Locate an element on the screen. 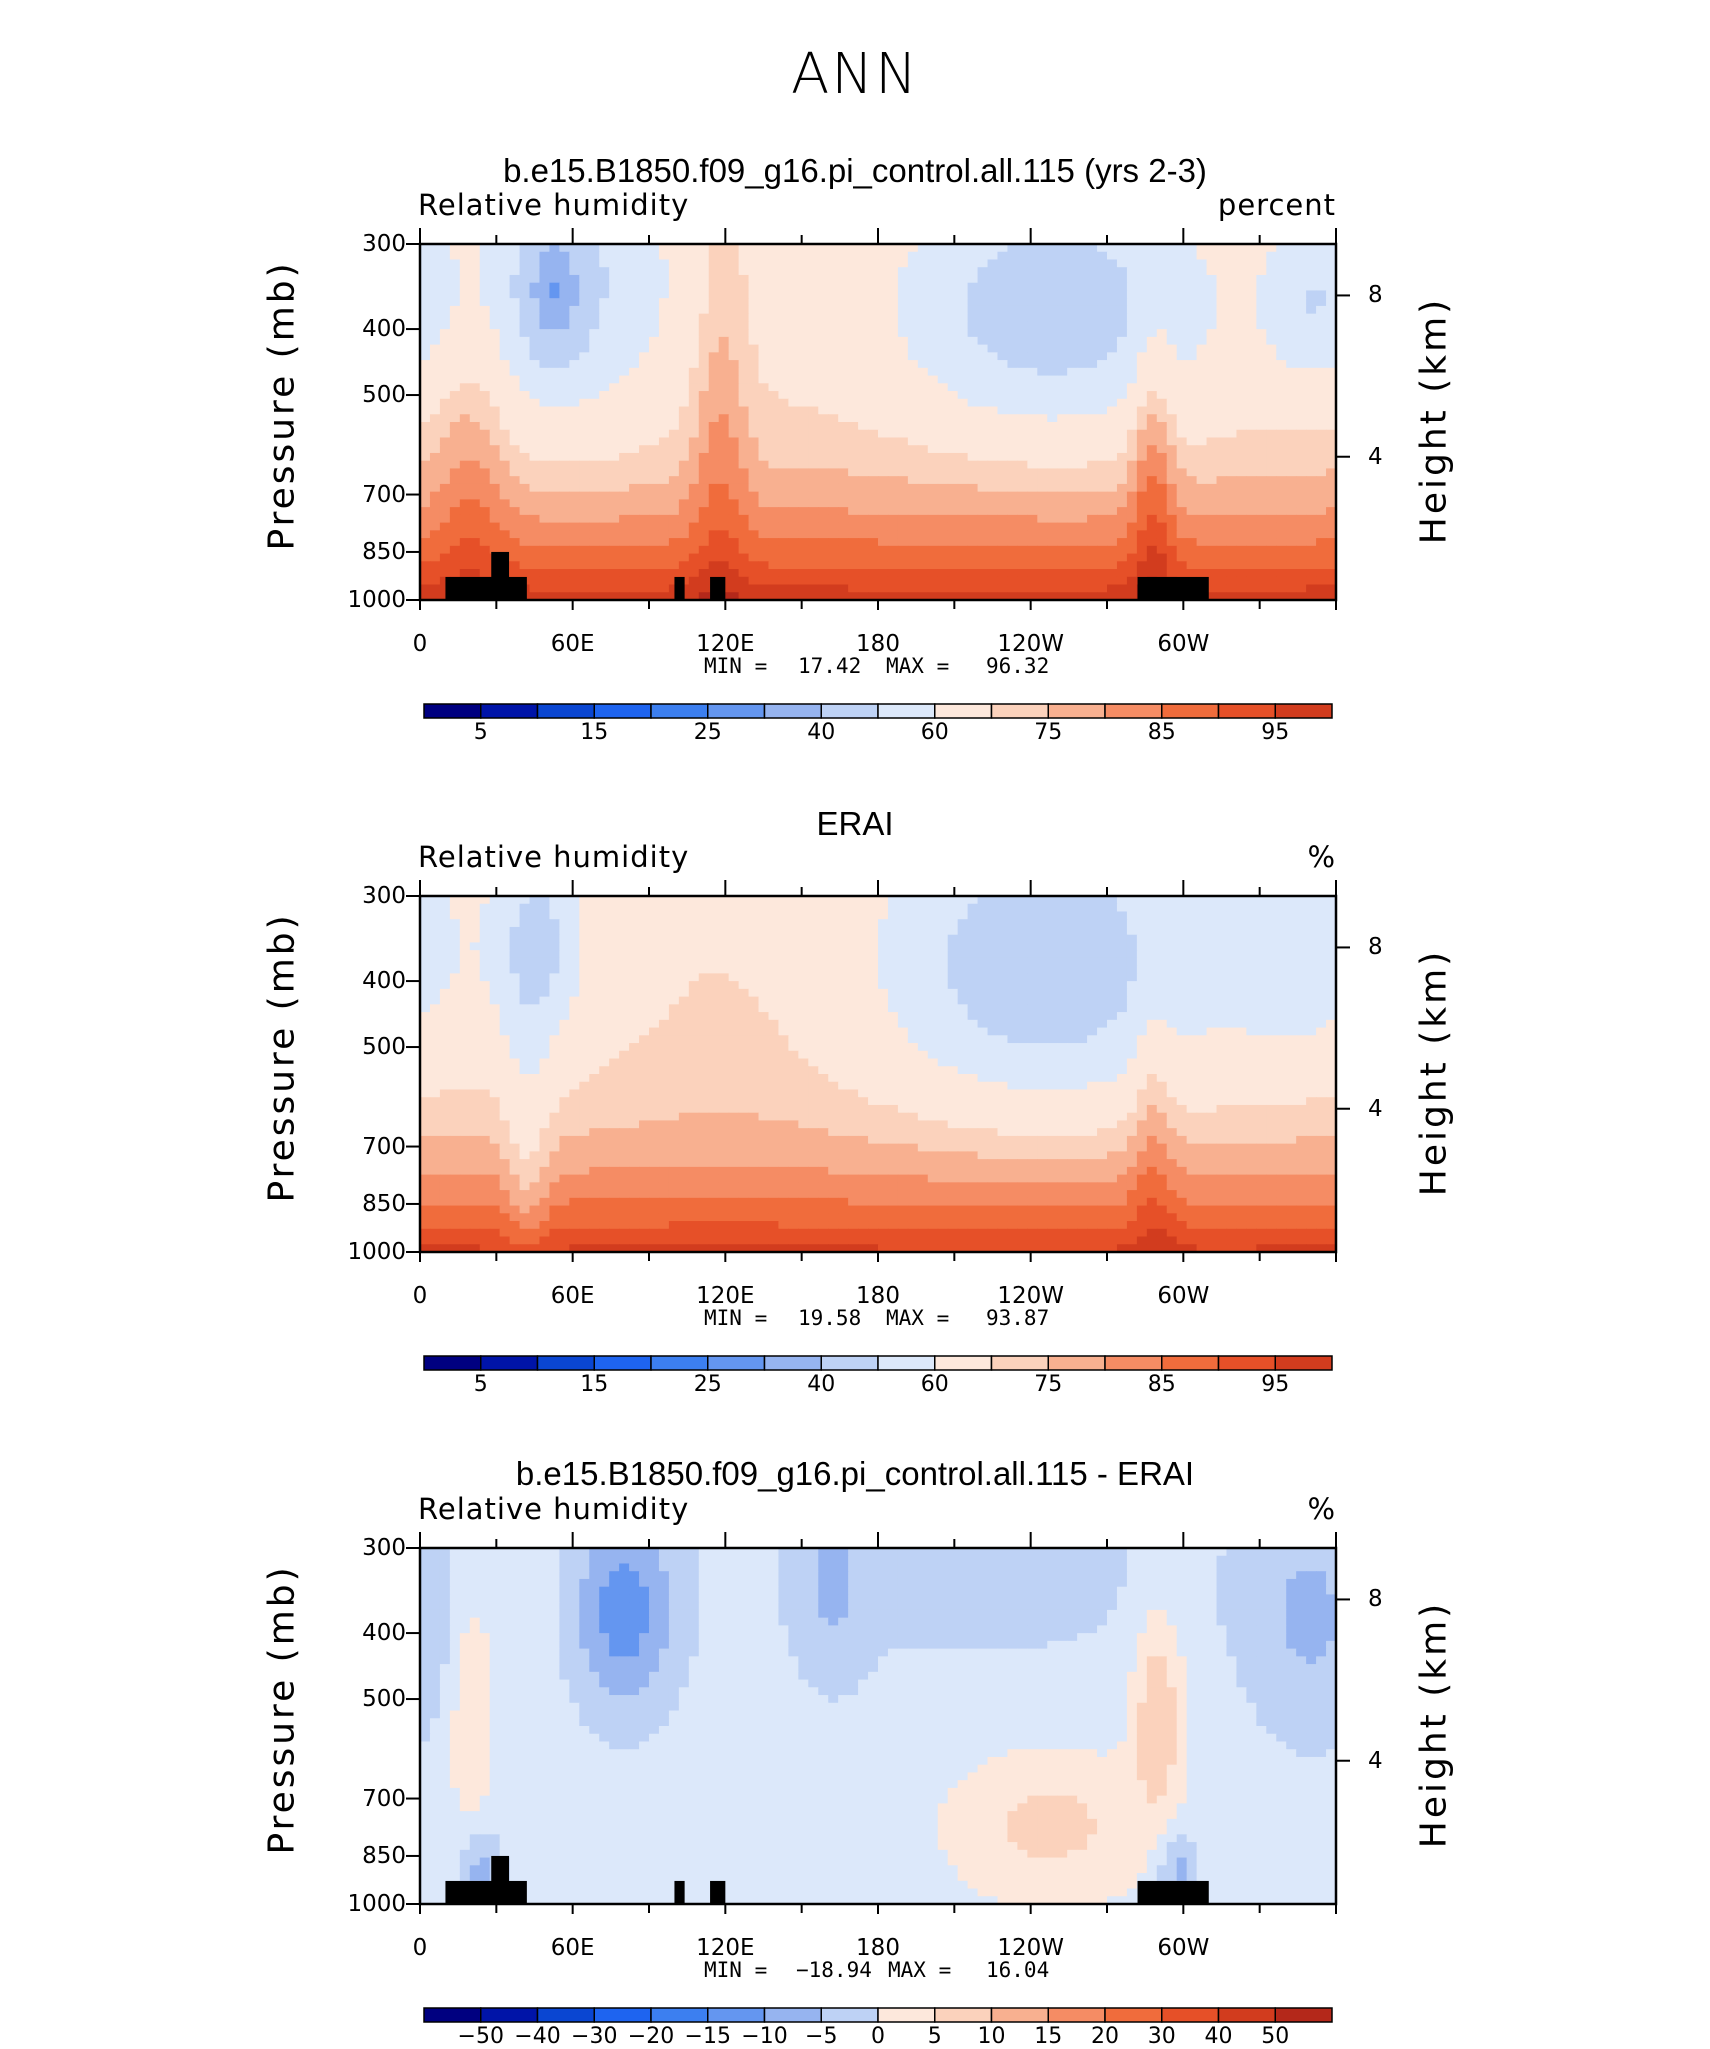 This screenshot has height=2049, width=1710. max-value: 96.32 is located at coordinates (1017, 666).